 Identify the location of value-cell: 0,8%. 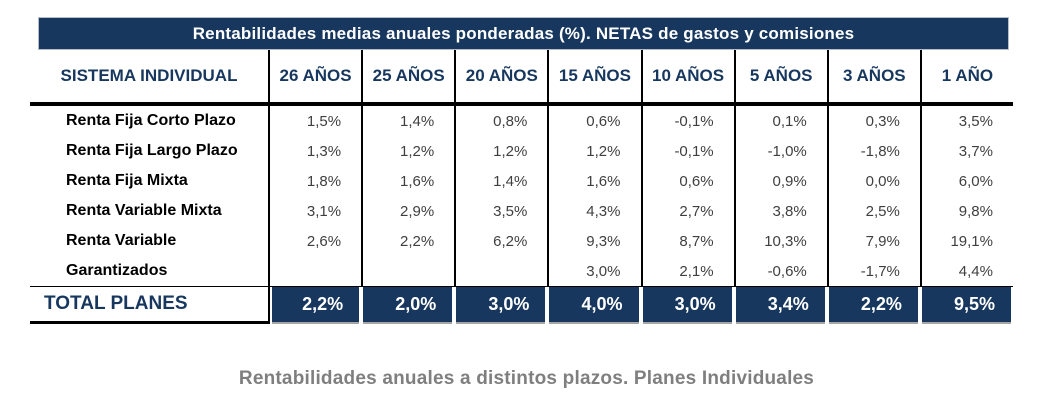
(500, 121).